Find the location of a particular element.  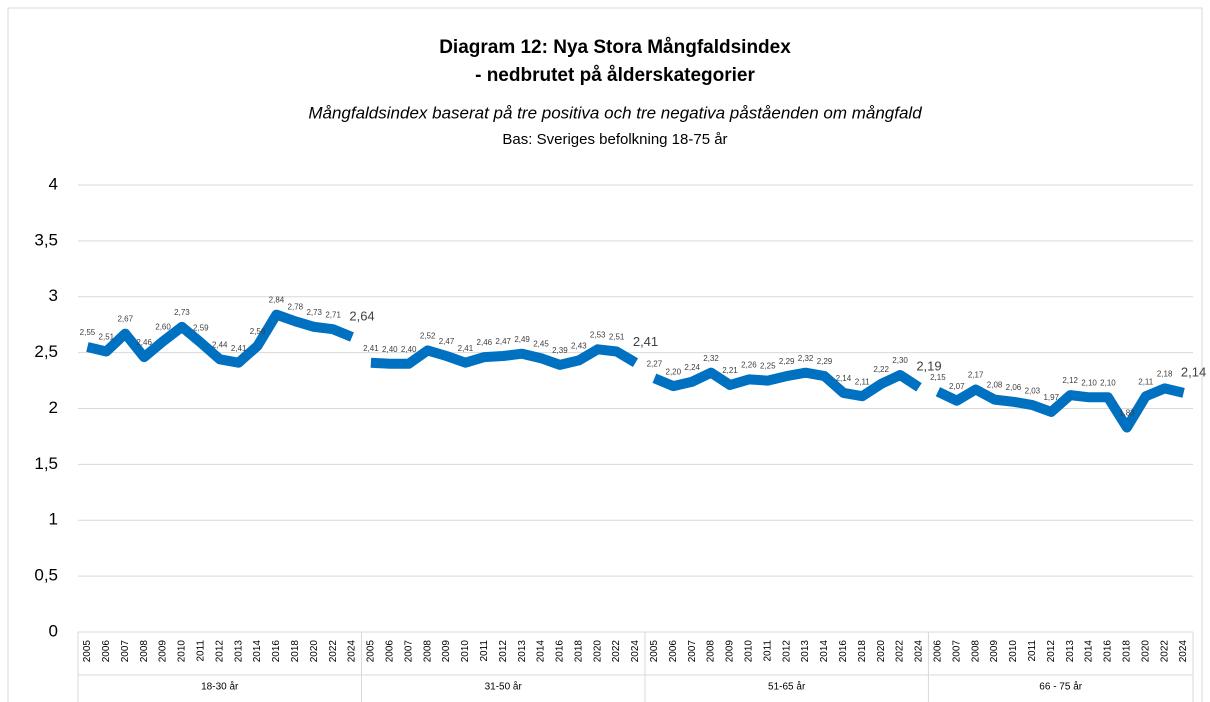

data-label: 2,64 is located at coordinates (361, 315).